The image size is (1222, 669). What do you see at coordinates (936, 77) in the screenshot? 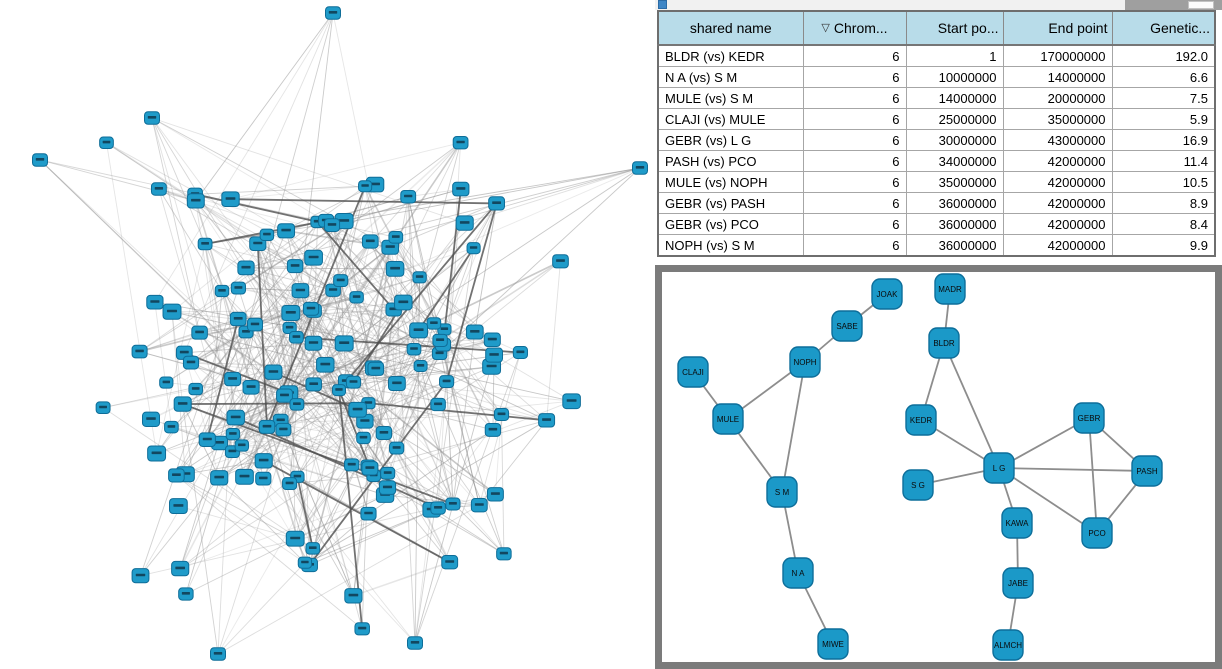
I see `table-row: N A (vs) S M 6 10000000 14000000 6.6` at bounding box center [936, 77].